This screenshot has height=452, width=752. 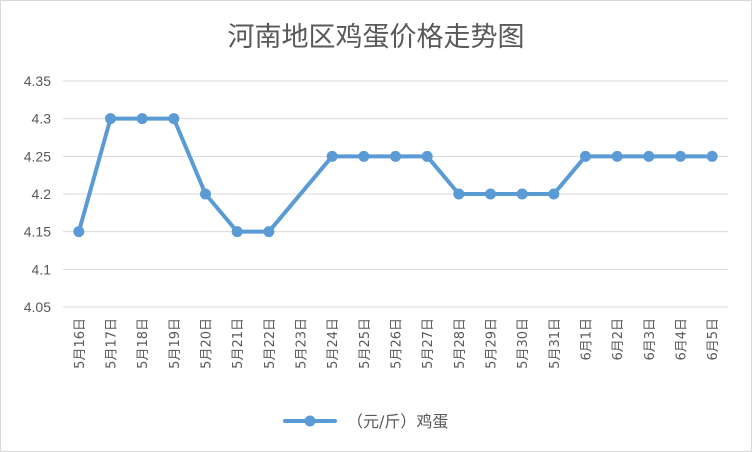 I want to click on x-tick-label: 5月26日, so click(x=397, y=343).